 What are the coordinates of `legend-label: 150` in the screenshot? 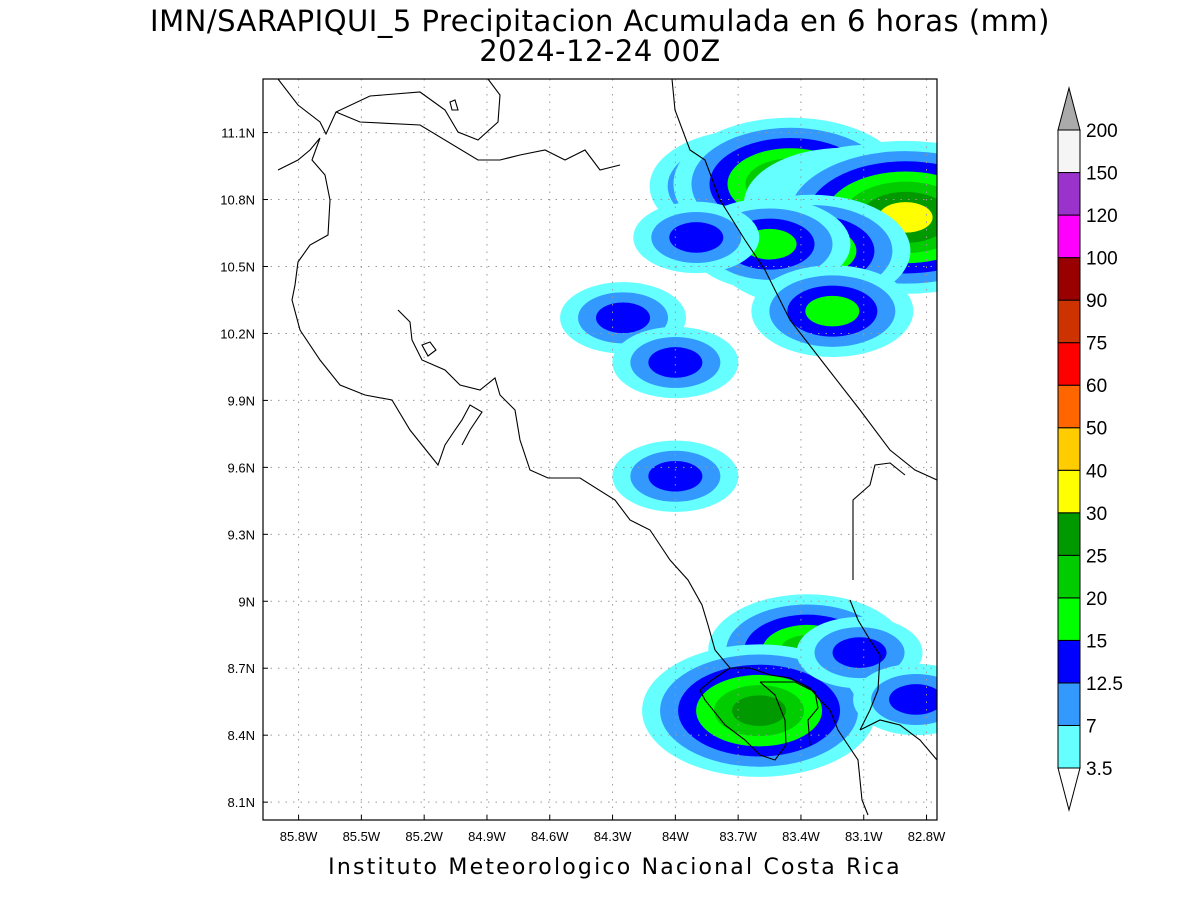 It's located at (1102, 174).